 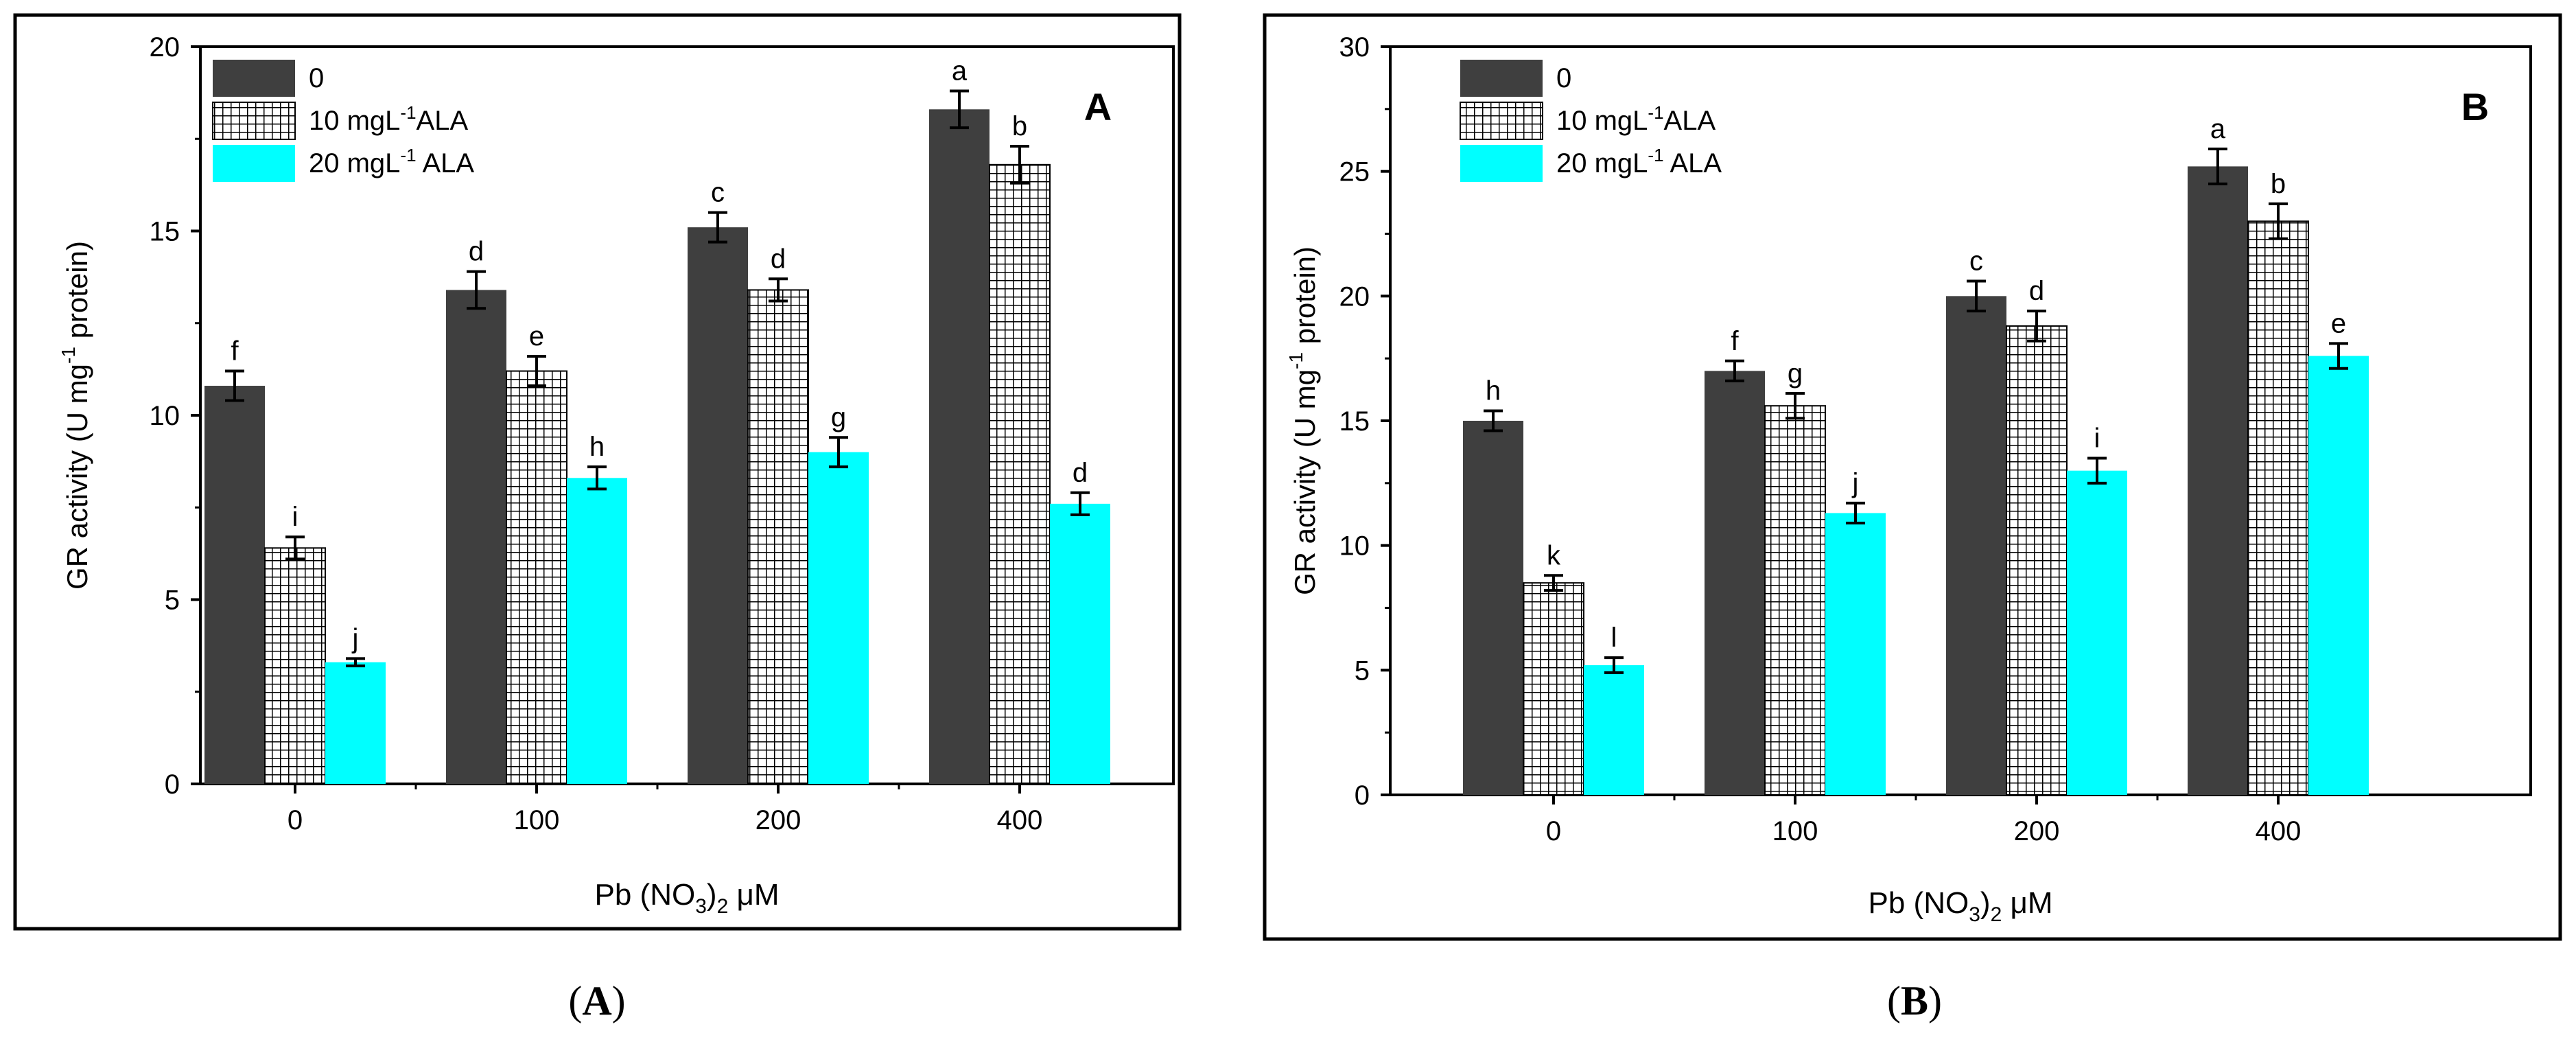 What do you see at coordinates (1553, 831) in the screenshot?
I see `x-tick-label: 0` at bounding box center [1553, 831].